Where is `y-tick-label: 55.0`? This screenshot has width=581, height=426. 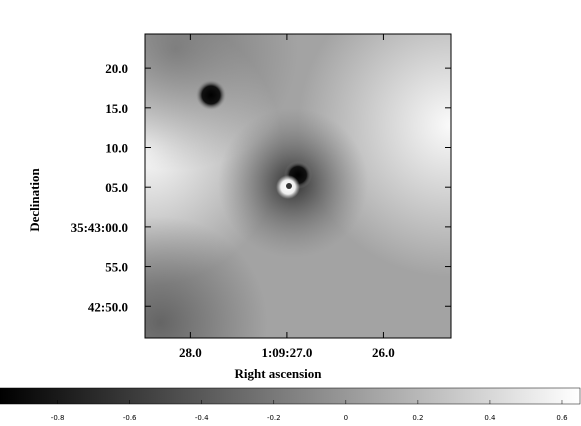 y-tick-label: 55.0 is located at coordinates (116, 267).